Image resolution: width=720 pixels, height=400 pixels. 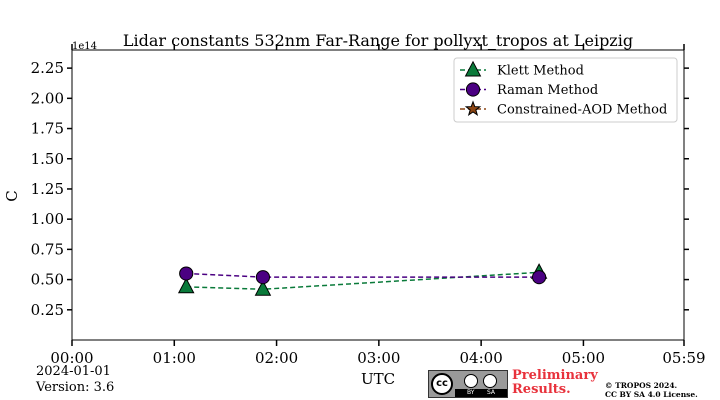 I want to click on preliminary-line2: Results., so click(x=541, y=389).